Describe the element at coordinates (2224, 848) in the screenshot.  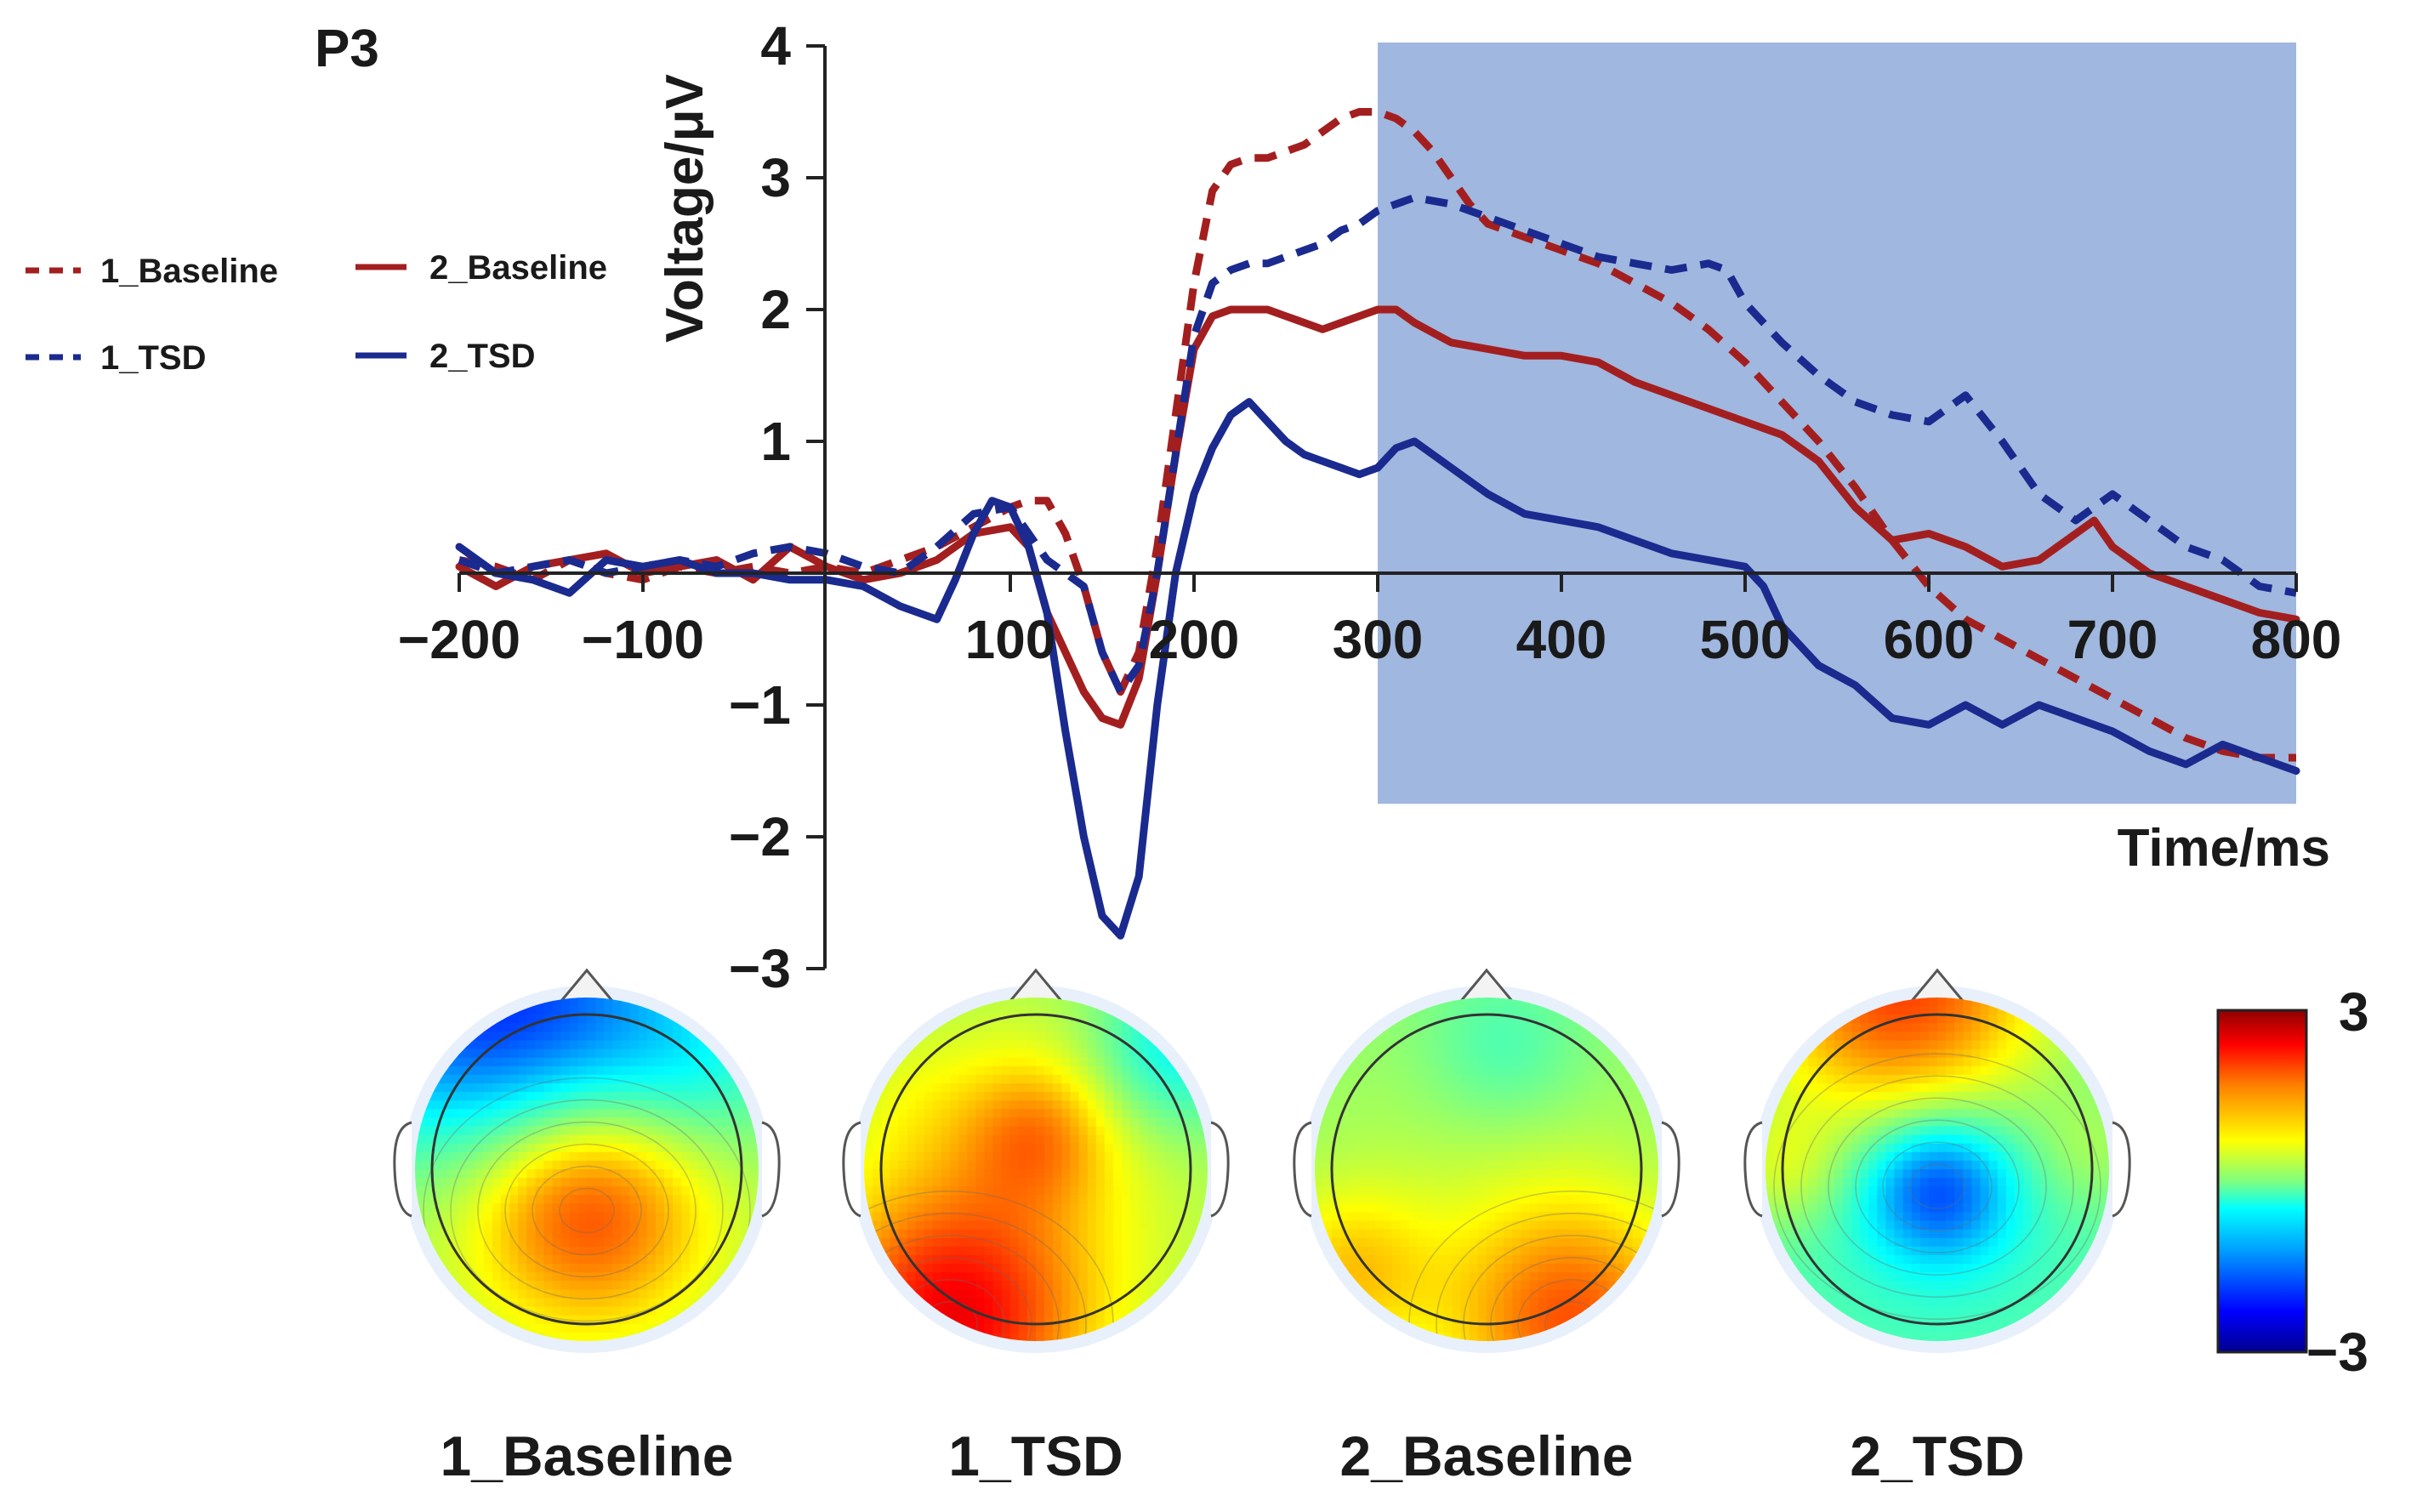
I see `x-axis-label: Time/ms` at that location.